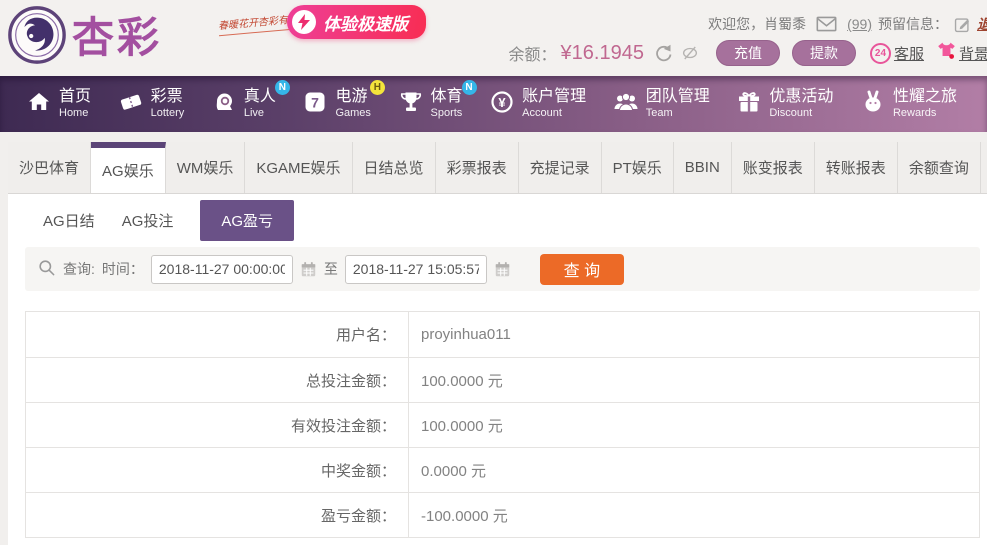 This screenshot has width=987, height=545. Describe the element at coordinates (58, 103) in the screenshot. I see `nav-item-home: 首页 Home` at that location.